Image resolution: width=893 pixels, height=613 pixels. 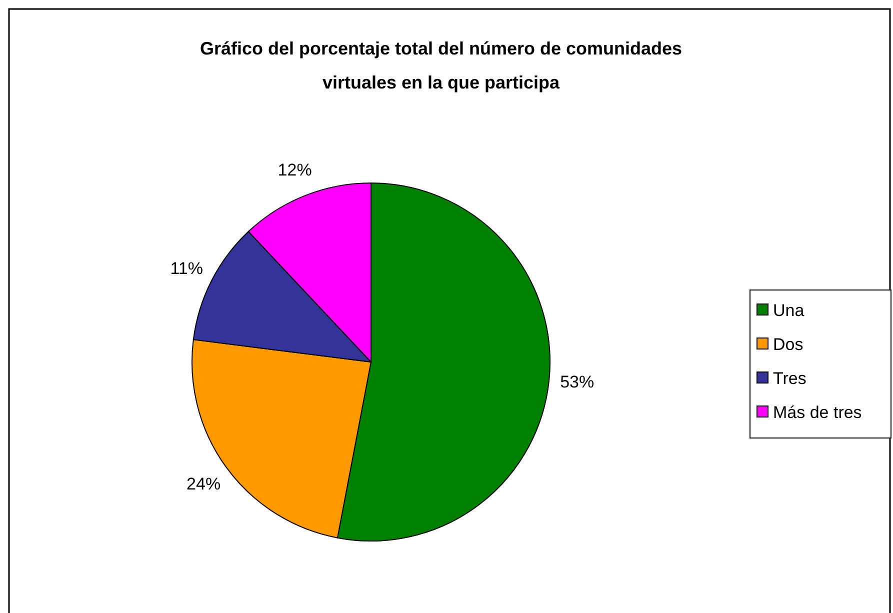 What do you see at coordinates (789, 378) in the screenshot?
I see `legend-label: Tres` at bounding box center [789, 378].